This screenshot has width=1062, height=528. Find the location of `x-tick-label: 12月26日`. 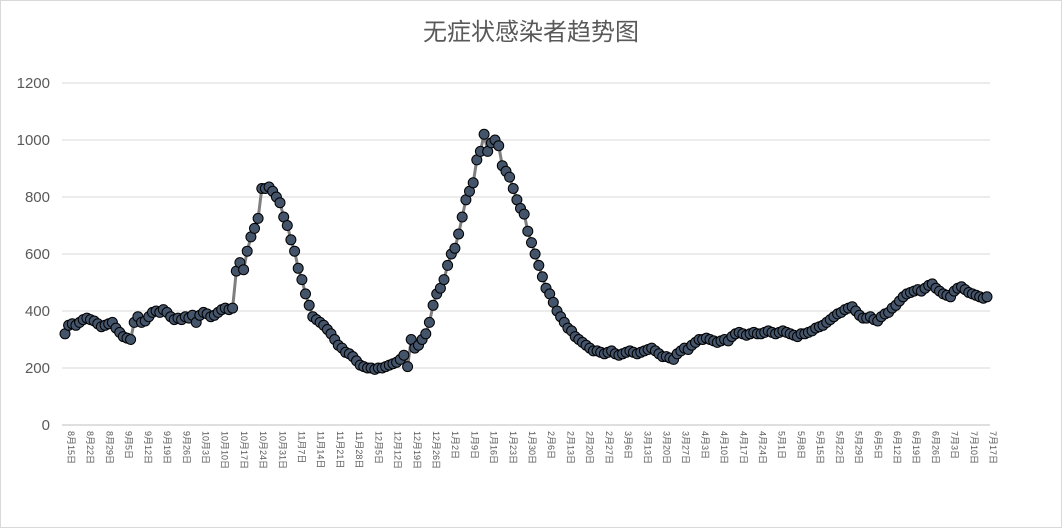

x-tick-label: 12月26日 is located at coordinates (436, 450).